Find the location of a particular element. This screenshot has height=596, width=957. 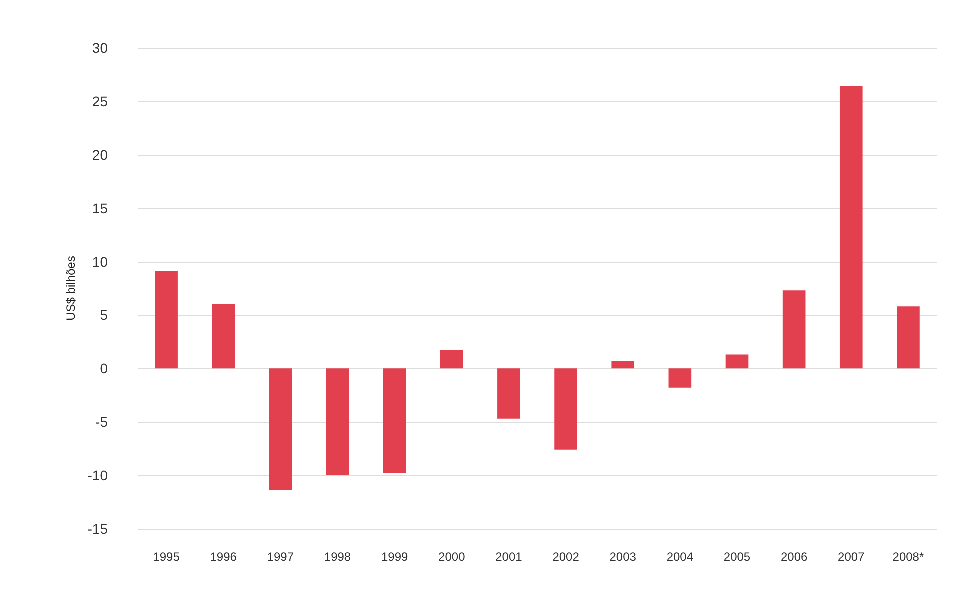

x-tick-label: 2007 is located at coordinates (852, 557).